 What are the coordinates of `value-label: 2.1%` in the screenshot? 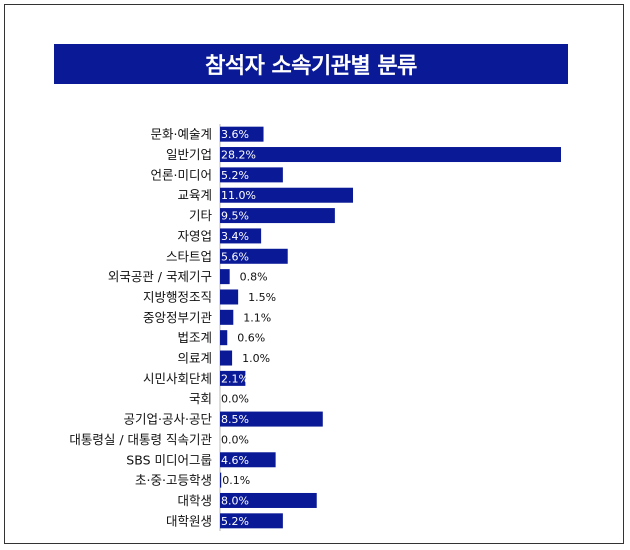 It's located at (235, 378).